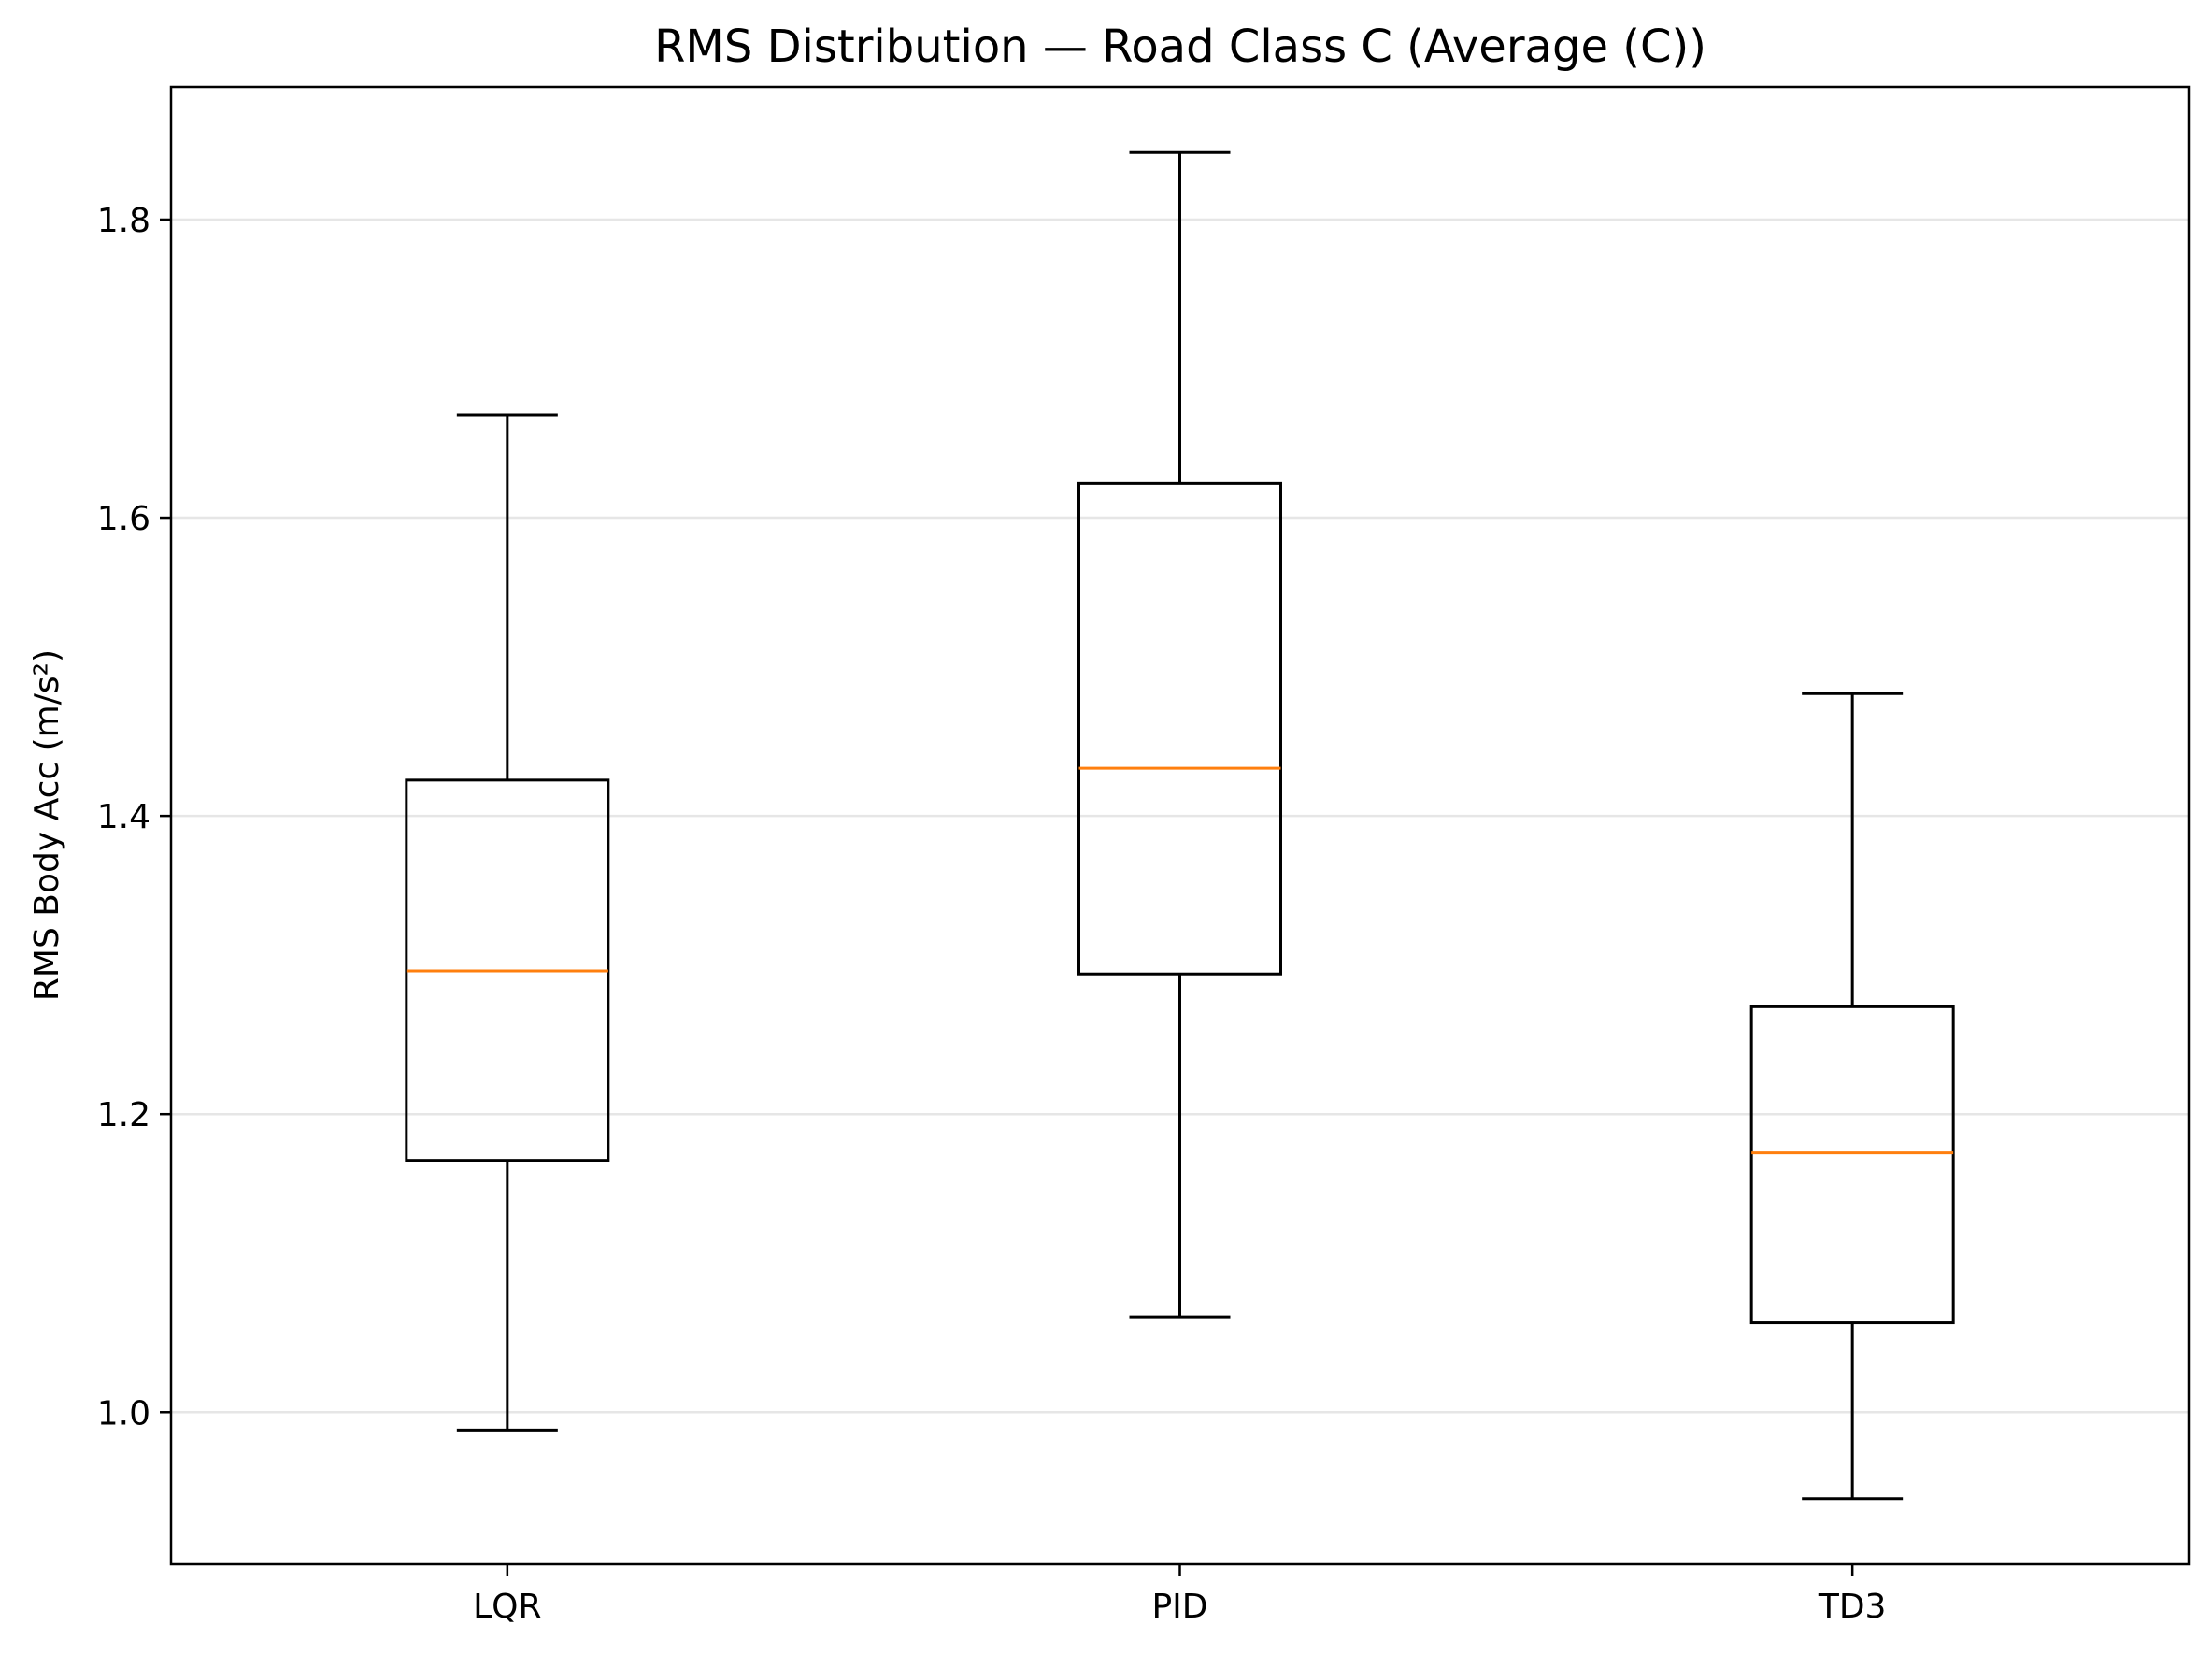 This screenshot has width=2212, height=1654. I want to click on x-tick-label: LQR, so click(507, 1607).